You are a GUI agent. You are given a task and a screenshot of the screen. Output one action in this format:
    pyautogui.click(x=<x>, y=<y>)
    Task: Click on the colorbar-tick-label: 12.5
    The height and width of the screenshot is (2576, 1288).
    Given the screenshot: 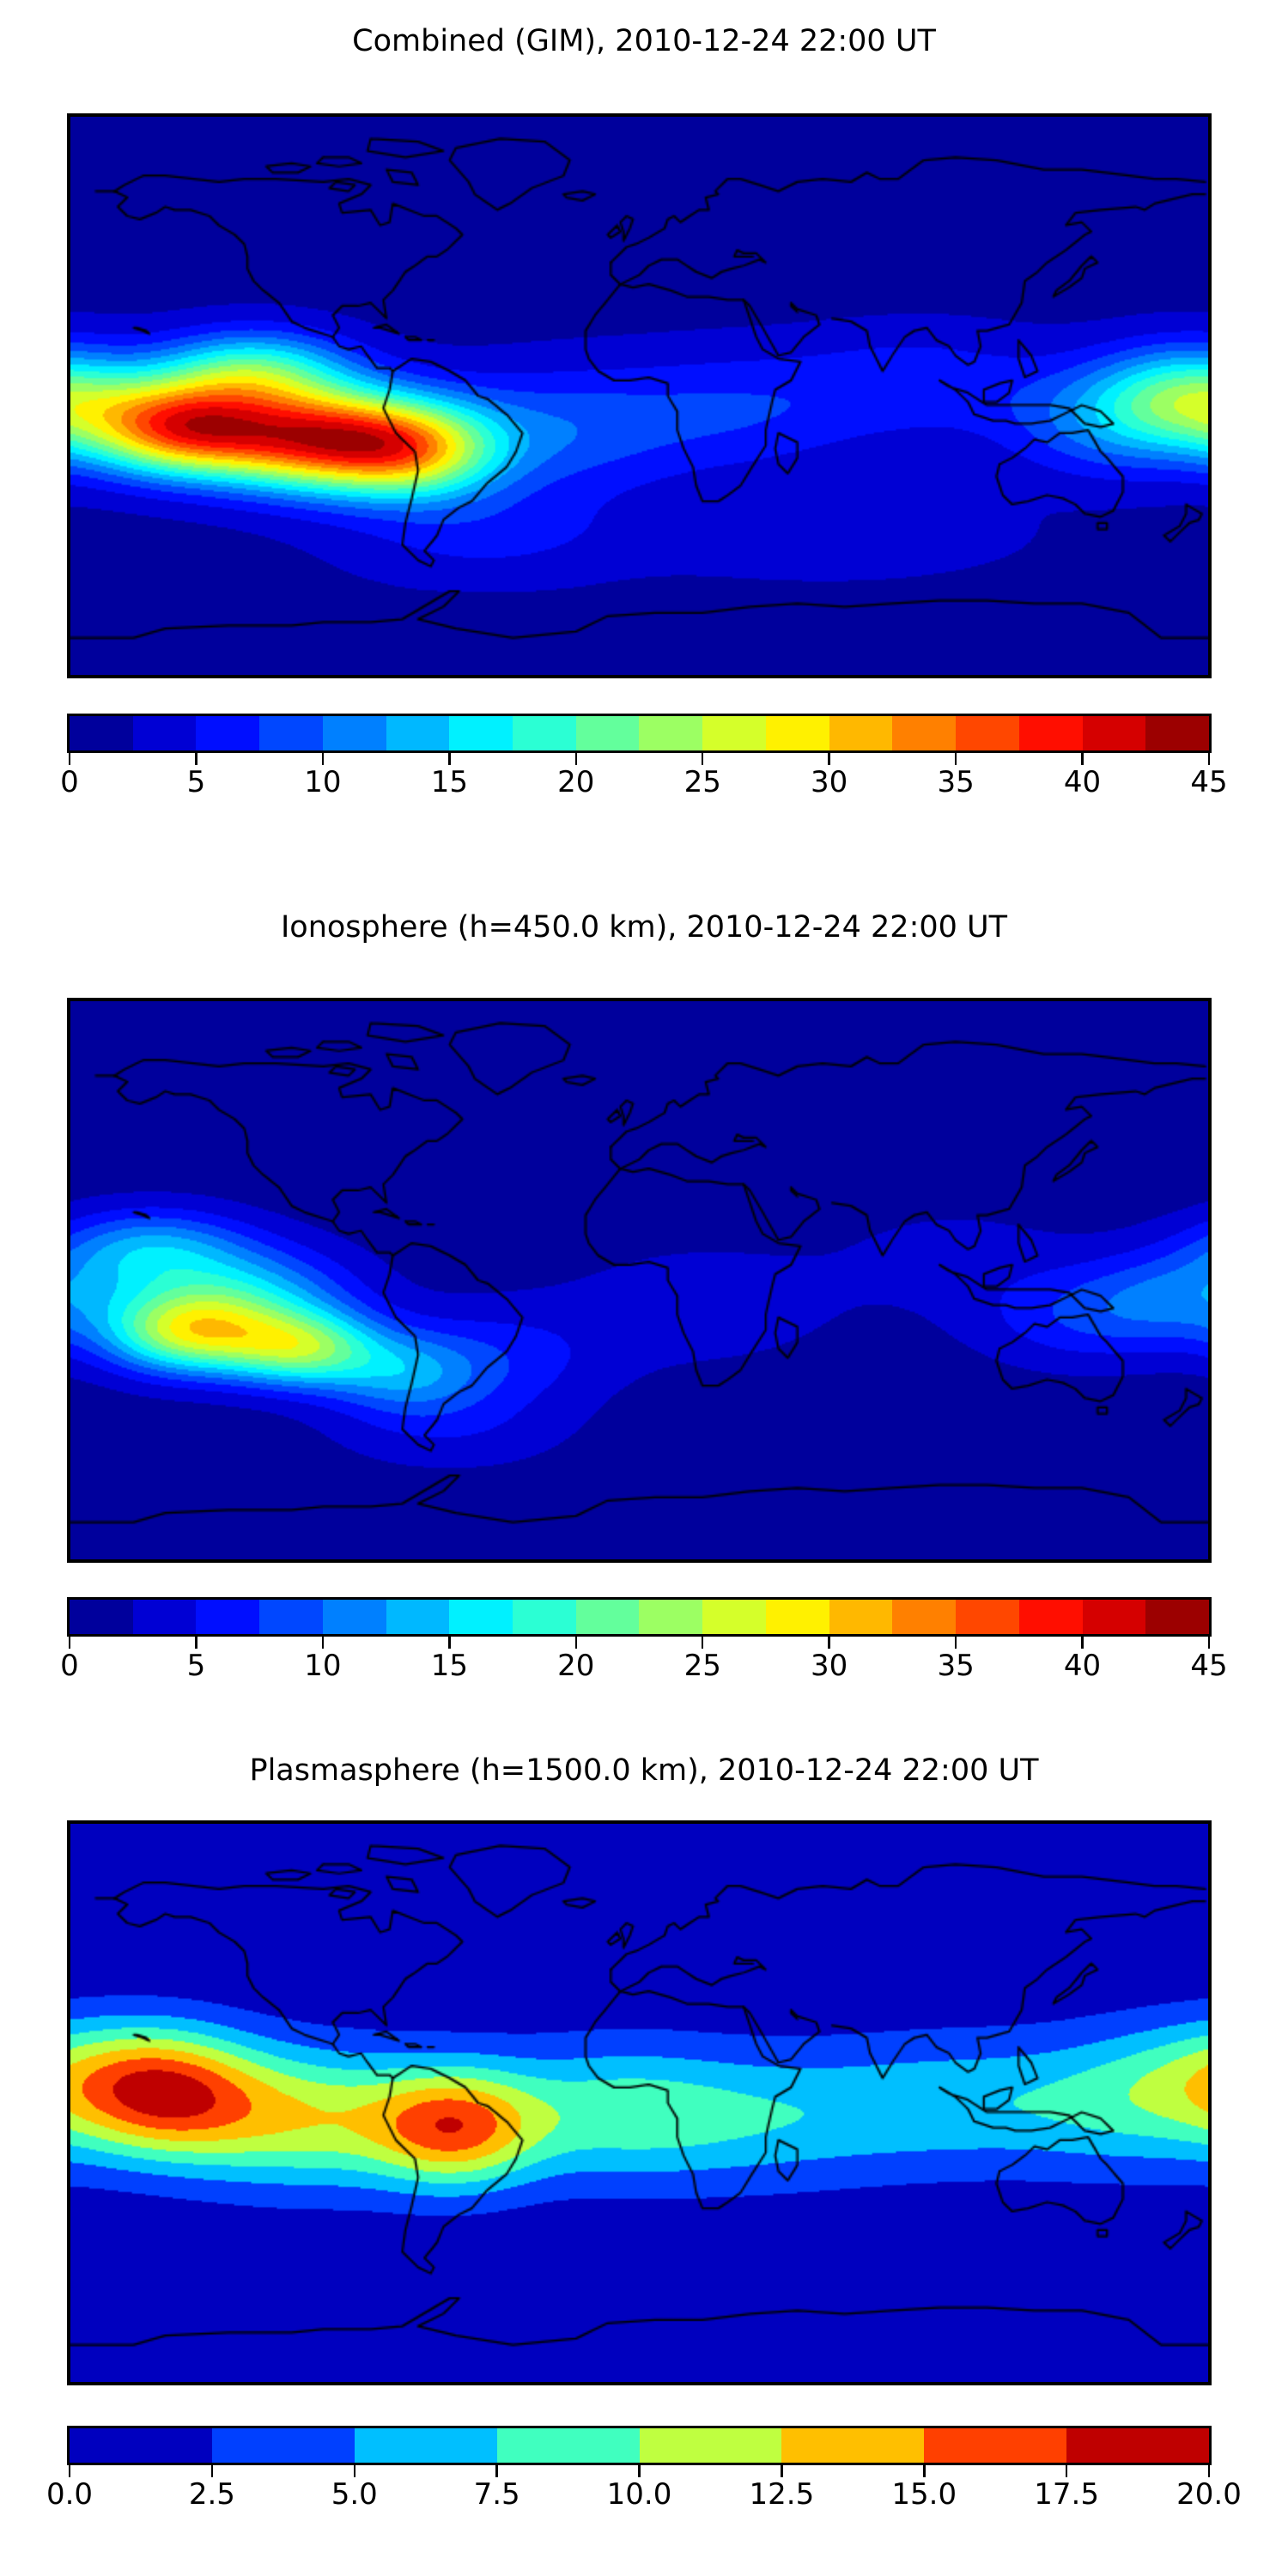 What is the action you would take?
    pyautogui.click(x=782, y=2494)
    